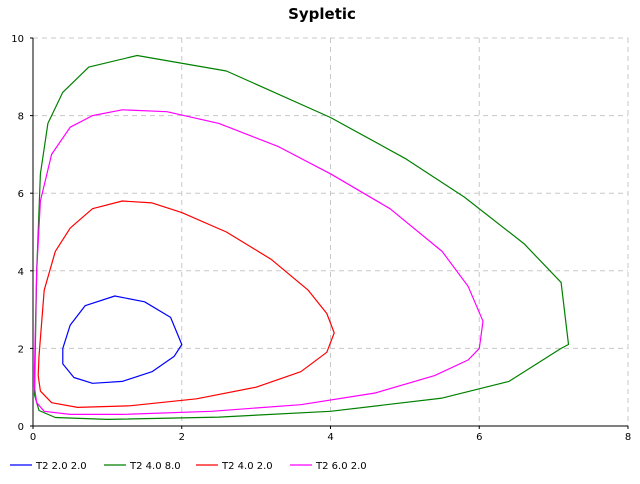  Describe the element at coordinates (21, 117) in the screenshot. I see `y-tick-label: 8` at that location.